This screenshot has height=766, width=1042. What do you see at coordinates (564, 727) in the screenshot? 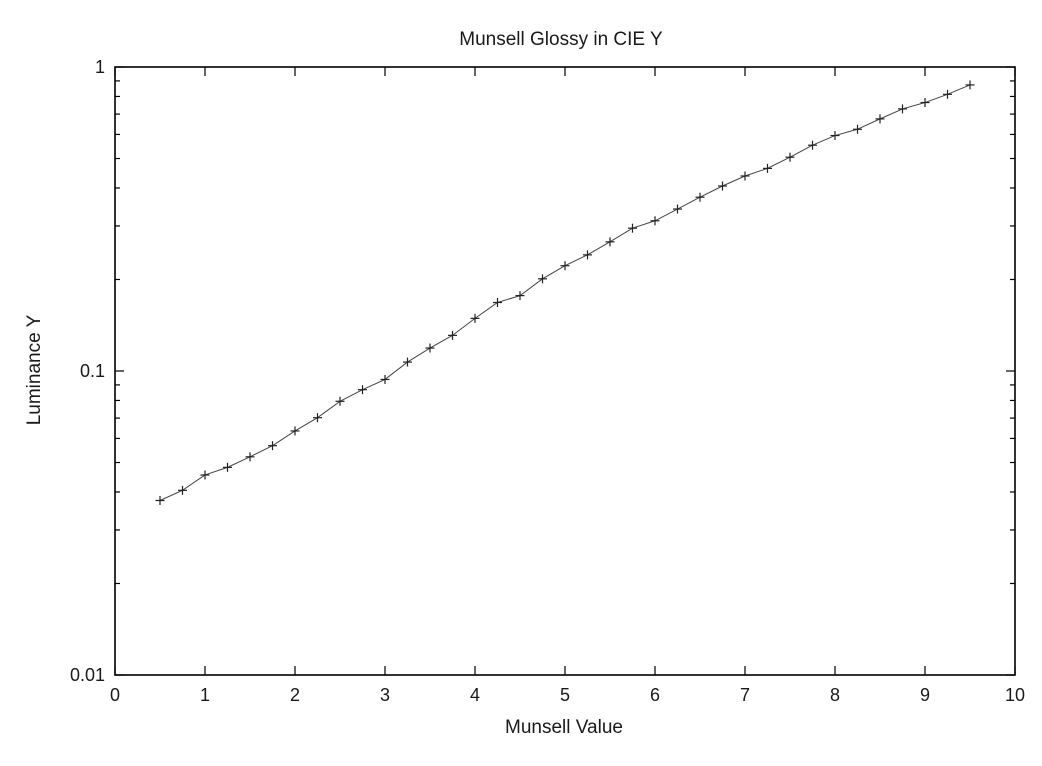
I see `x-axis-label: Munsell Value` at bounding box center [564, 727].